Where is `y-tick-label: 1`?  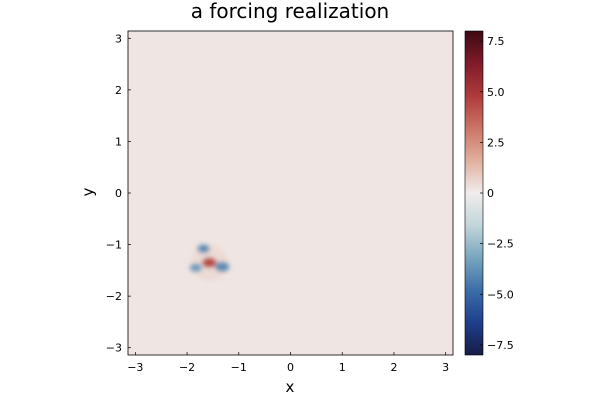
y-tick-label: 1 is located at coordinates (118, 141).